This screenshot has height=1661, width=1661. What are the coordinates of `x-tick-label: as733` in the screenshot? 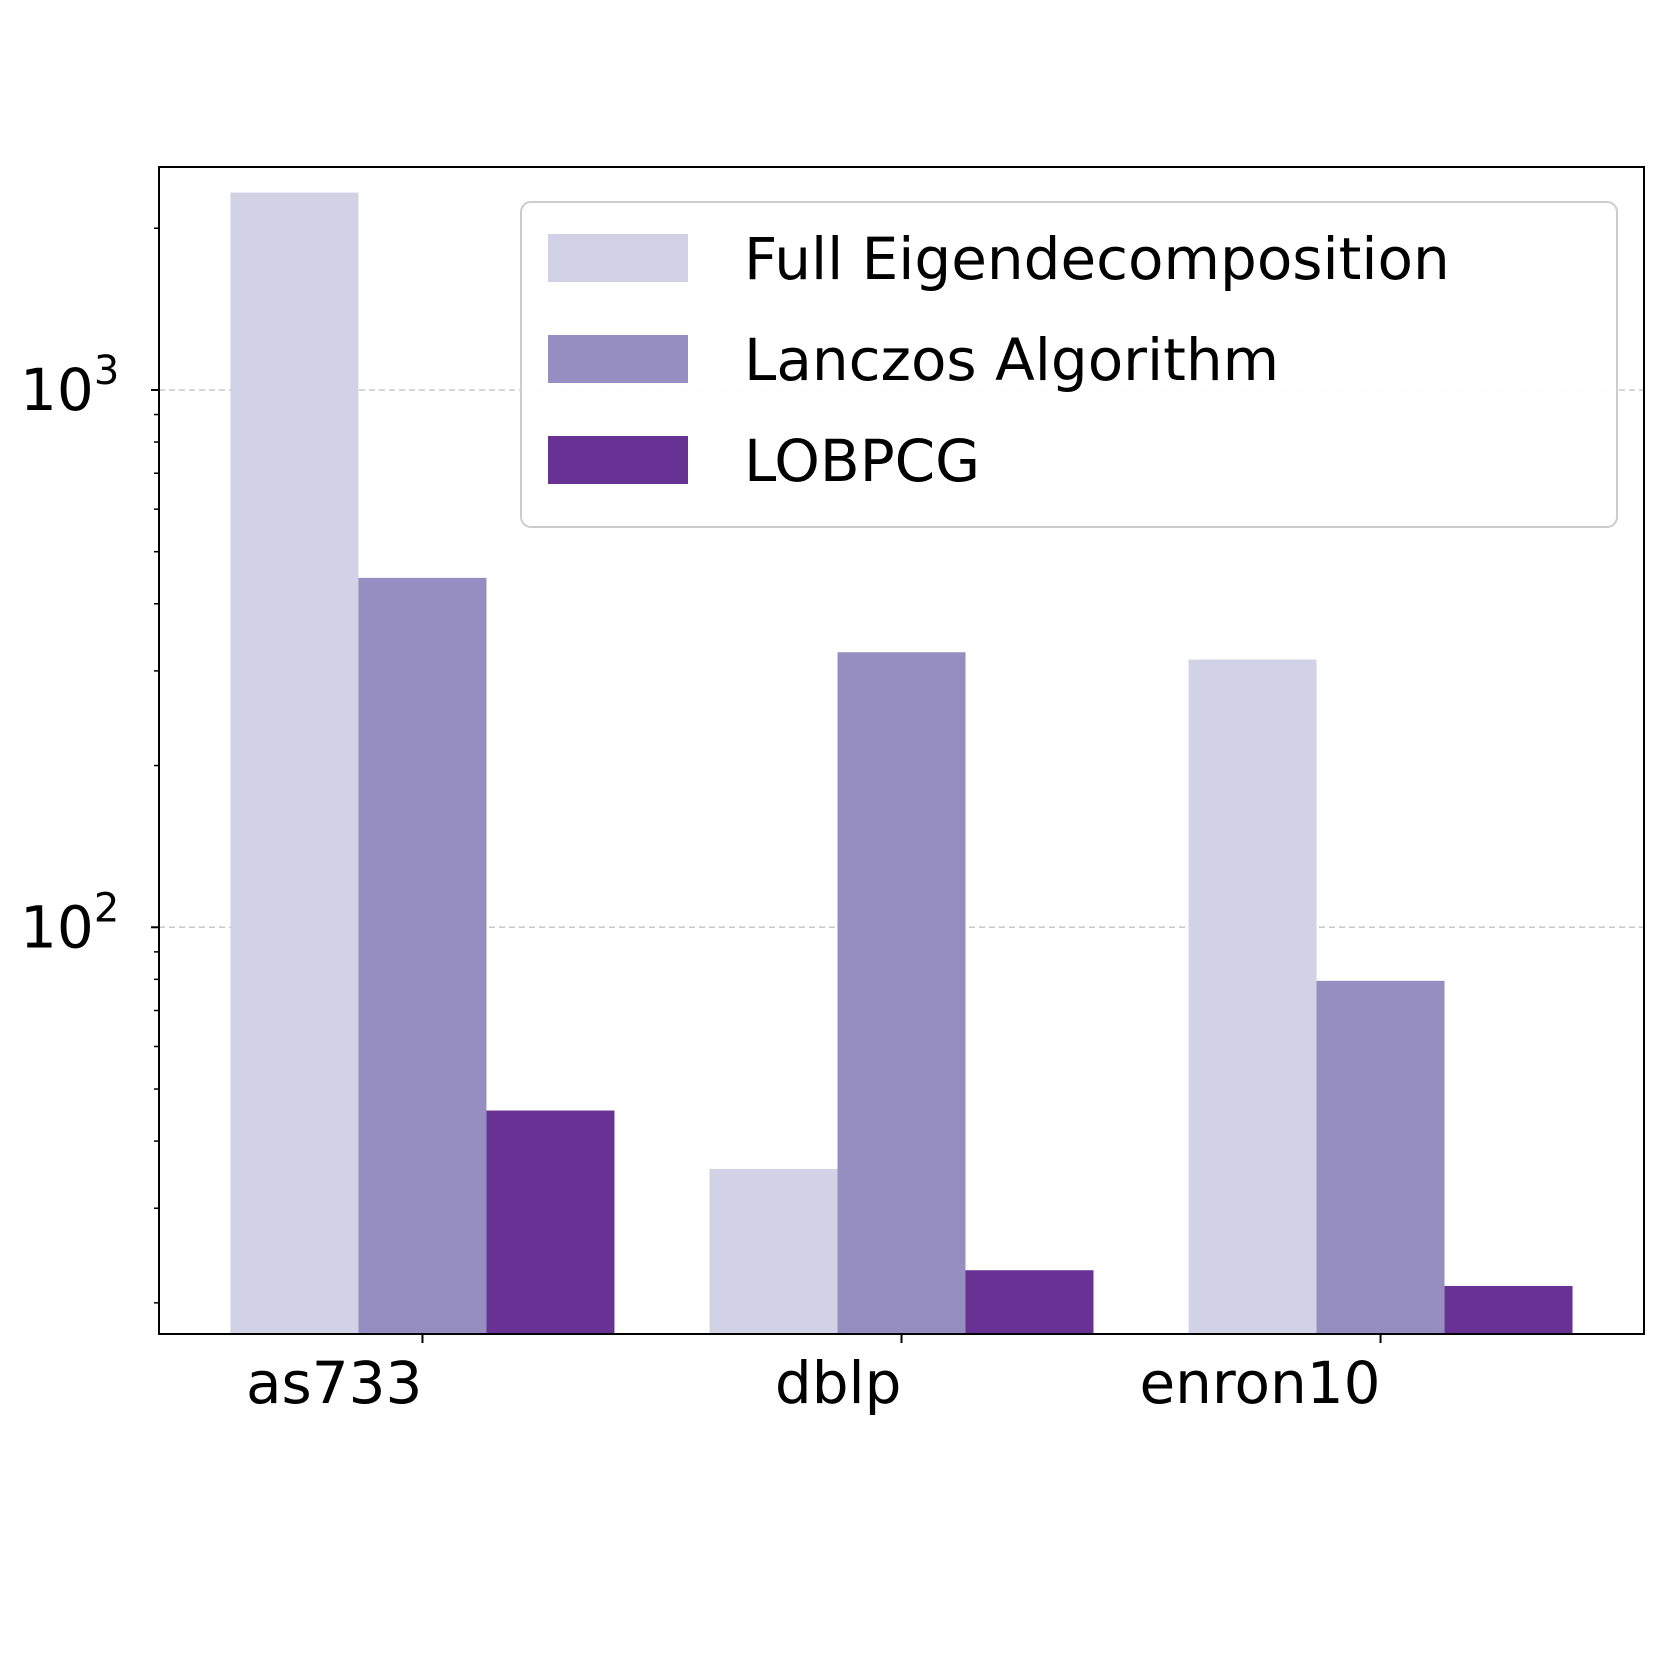 It's located at (334, 1383).